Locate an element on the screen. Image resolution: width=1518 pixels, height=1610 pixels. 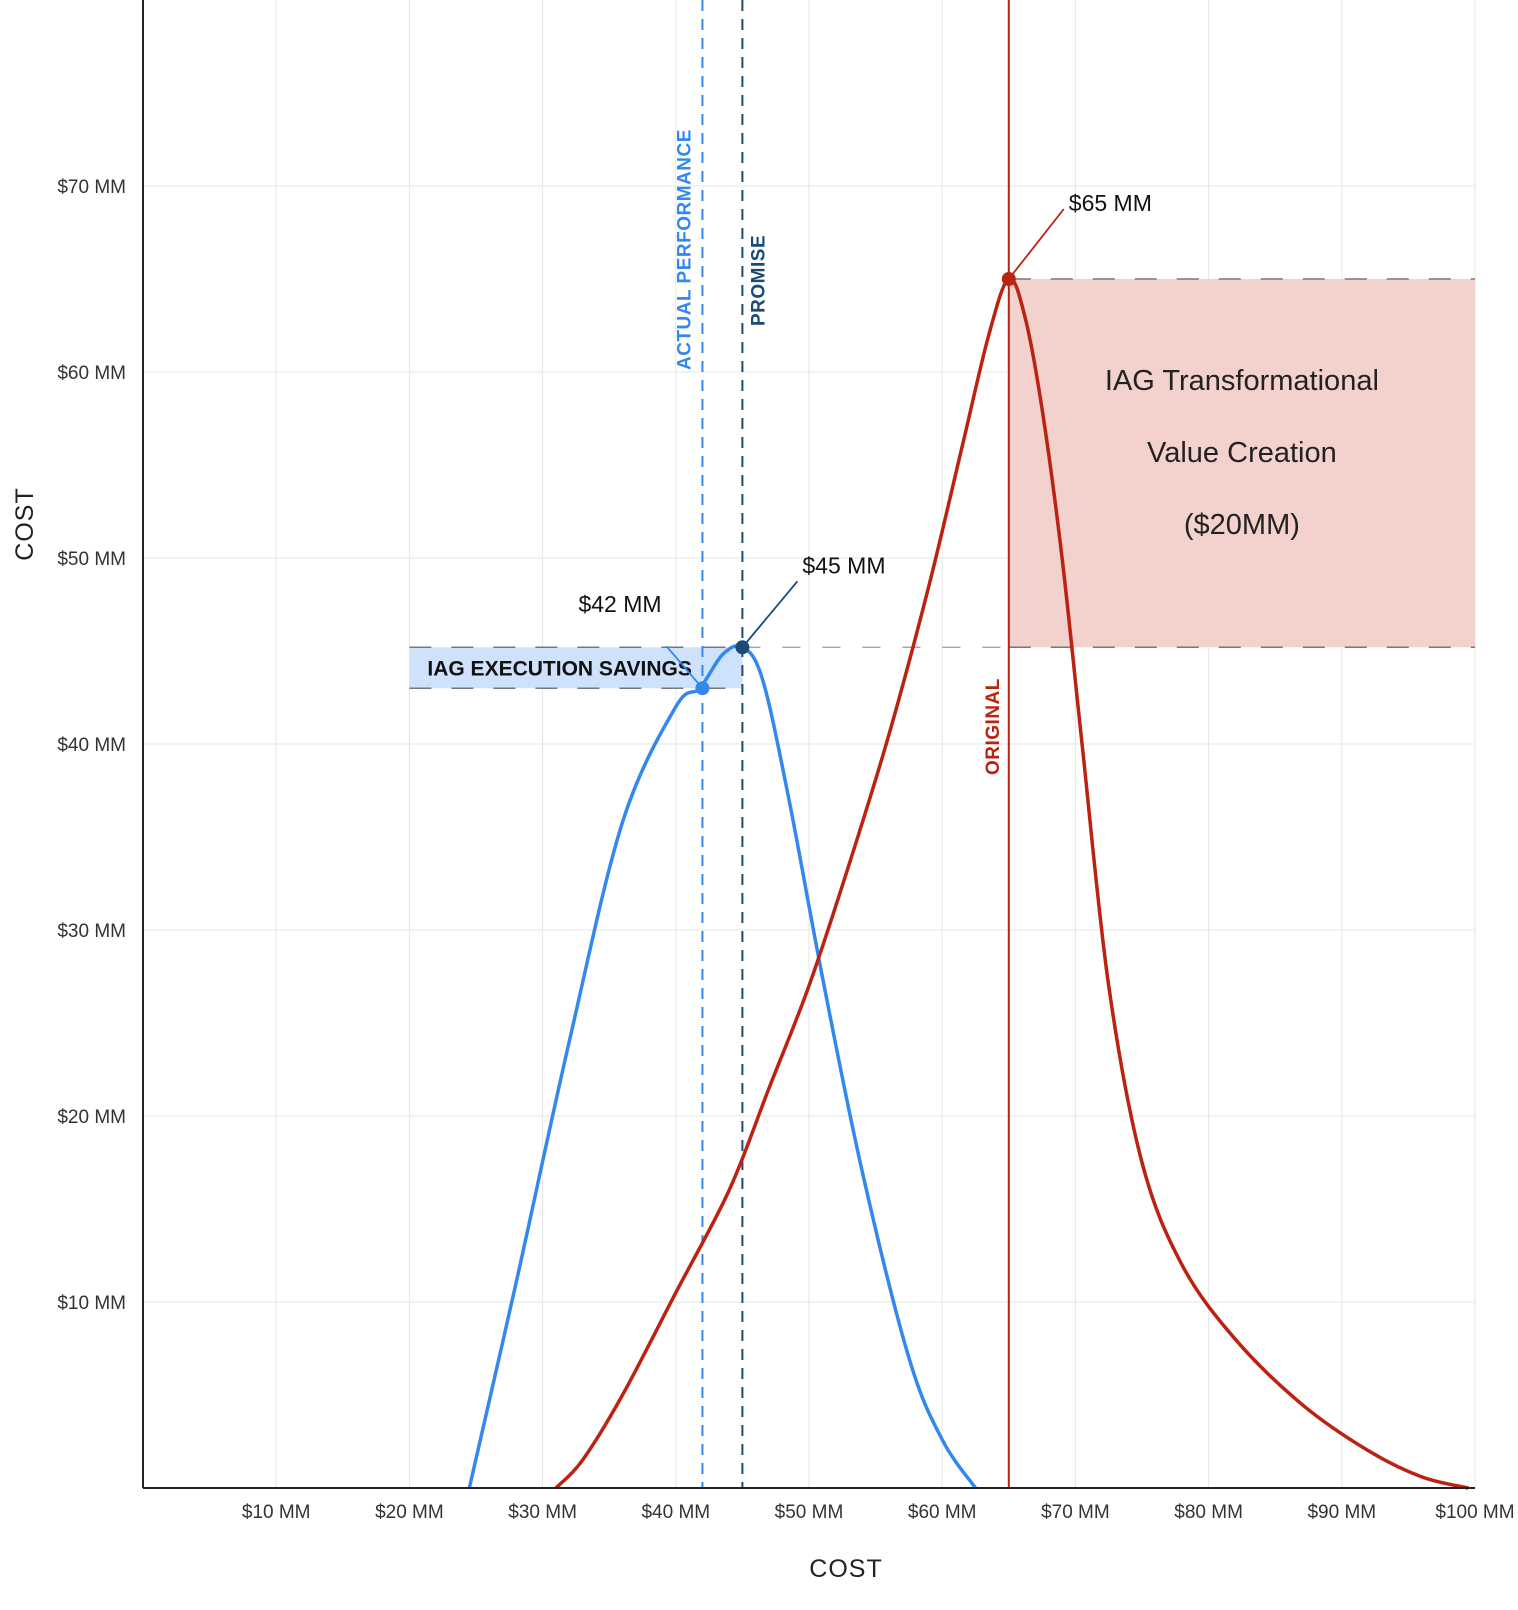
y-tick-label-5: $60 MM is located at coordinates (91, 373).